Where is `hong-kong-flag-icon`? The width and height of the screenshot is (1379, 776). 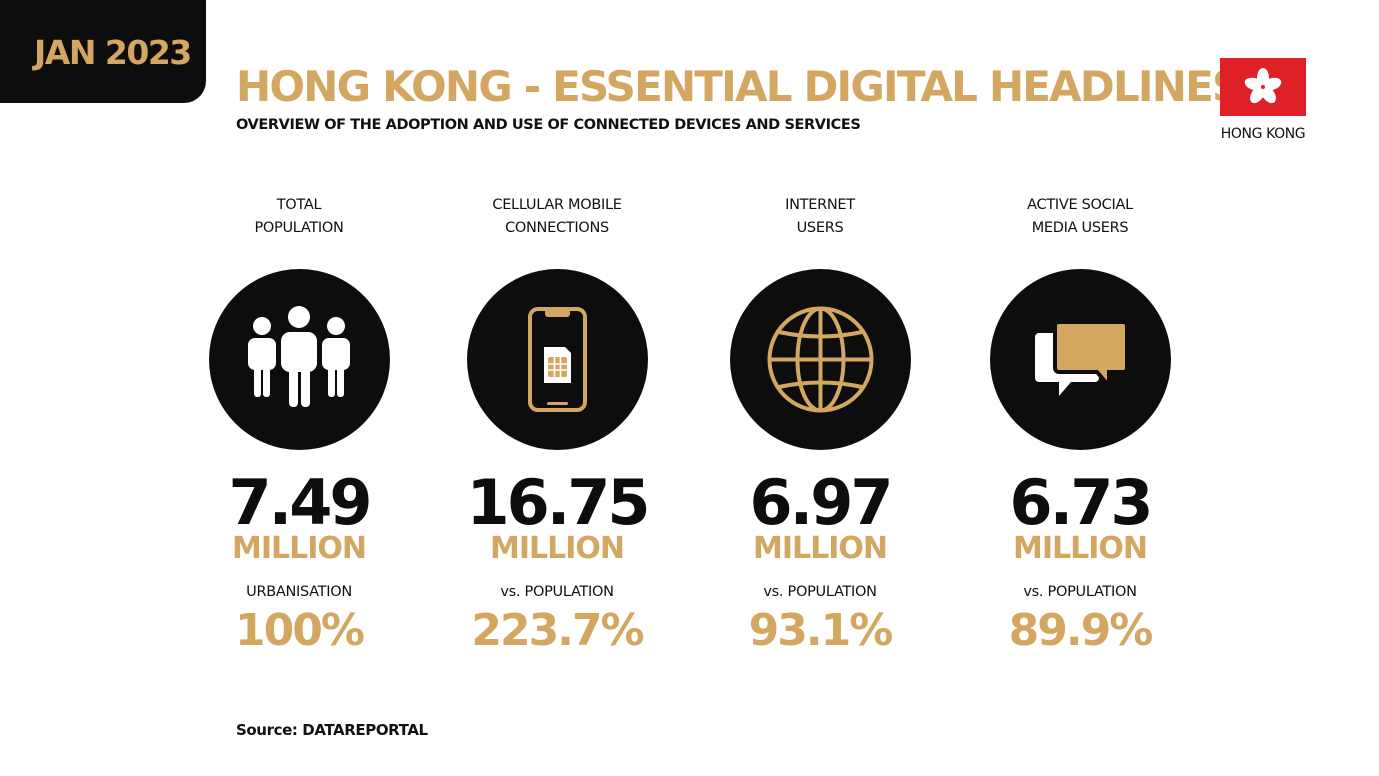 hong-kong-flag-icon is located at coordinates (1263, 87).